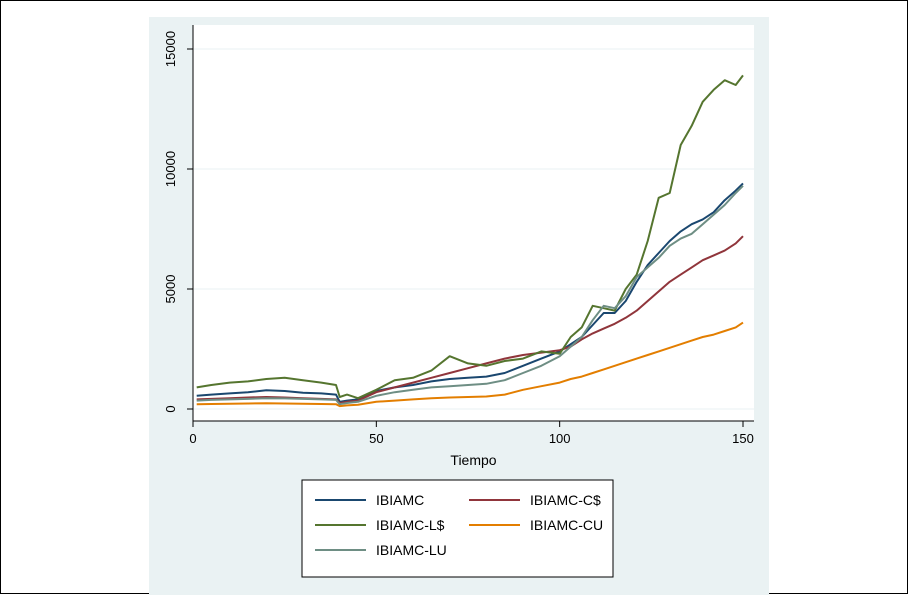 The width and height of the screenshot is (908, 595). Describe the element at coordinates (410, 525) in the screenshot. I see `legend-label: IBIAMC-L$` at that location.